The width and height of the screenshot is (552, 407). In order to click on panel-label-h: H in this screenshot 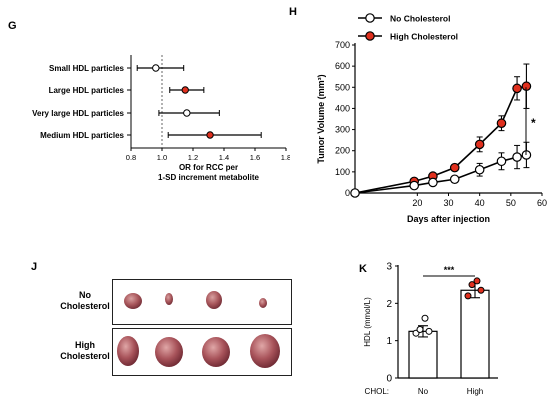, I will do `click(293, 12)`.